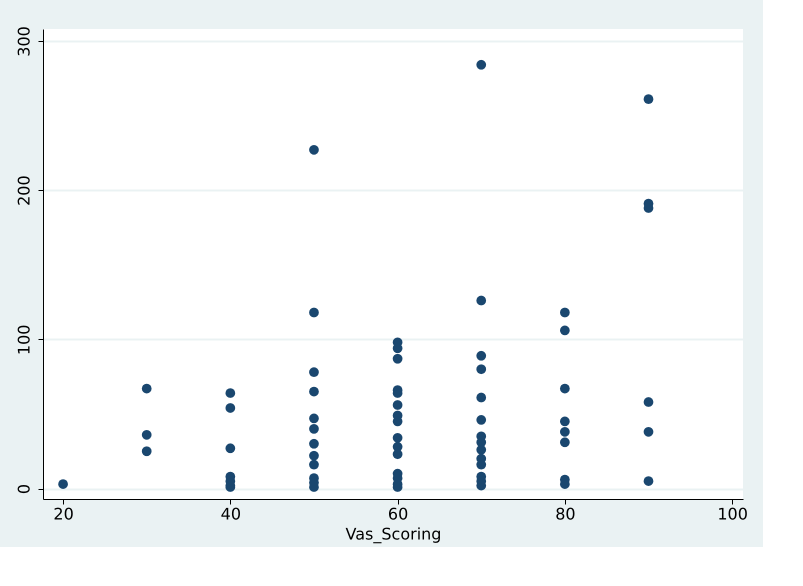  Describe the element at coordinates (63, 514) in the screenshot. I see `x-tick-label: 20` at that location.